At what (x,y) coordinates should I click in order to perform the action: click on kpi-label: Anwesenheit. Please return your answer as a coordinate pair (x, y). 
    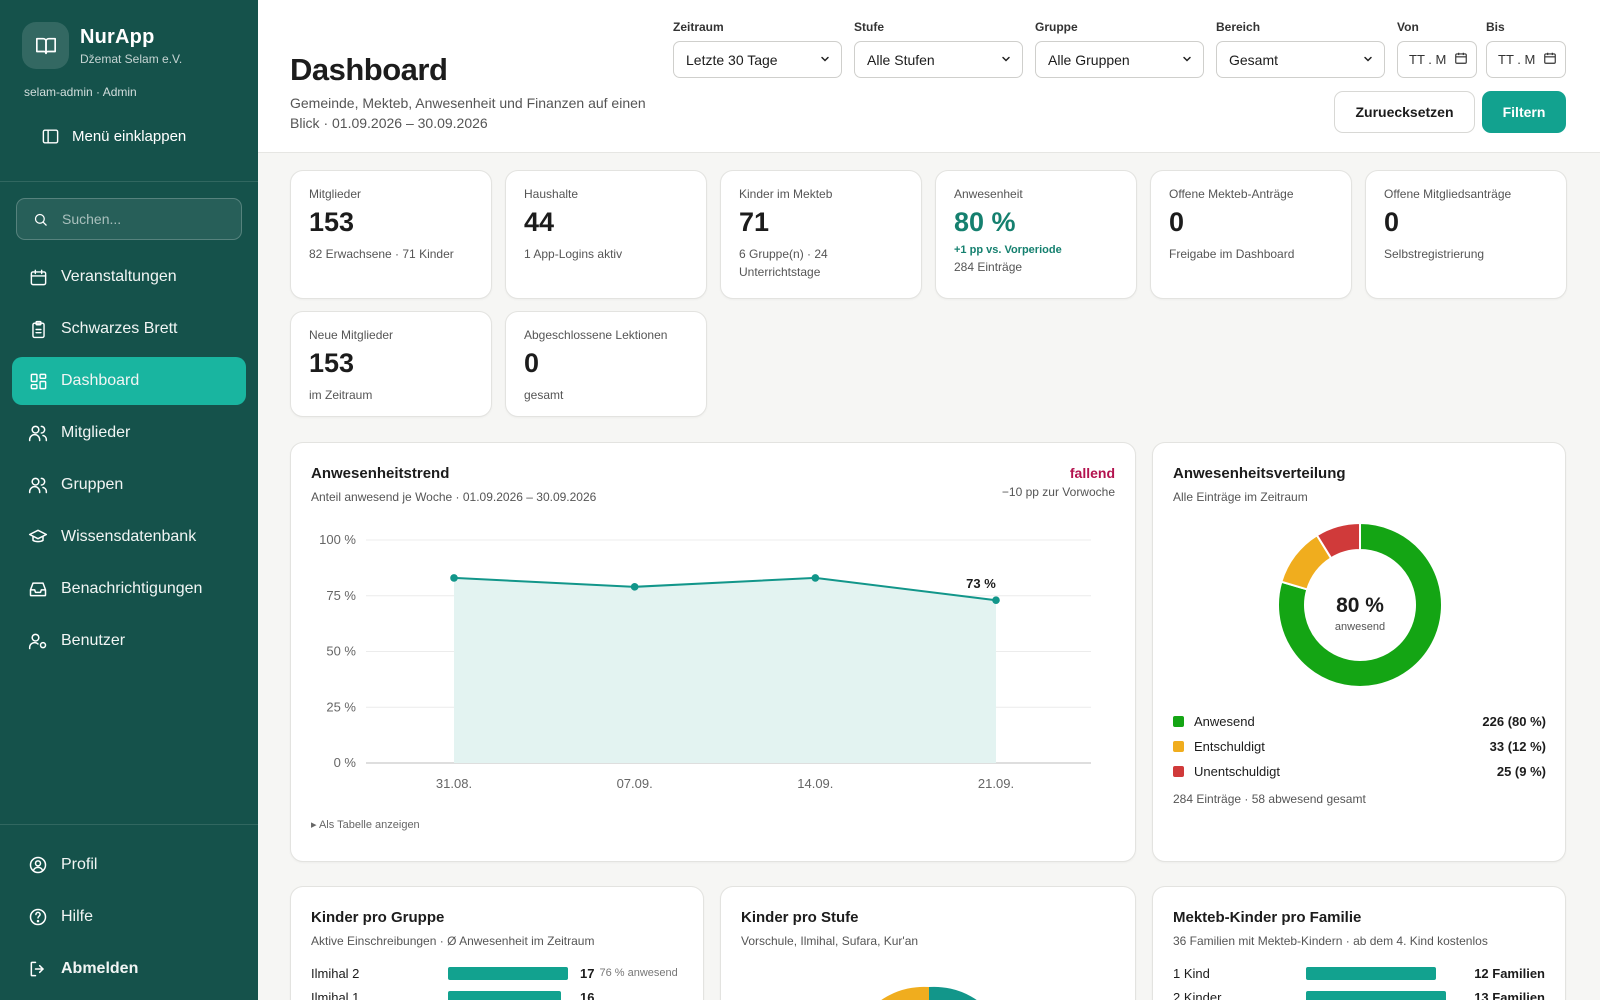
    Looking at the image, I should click on (988, 194).